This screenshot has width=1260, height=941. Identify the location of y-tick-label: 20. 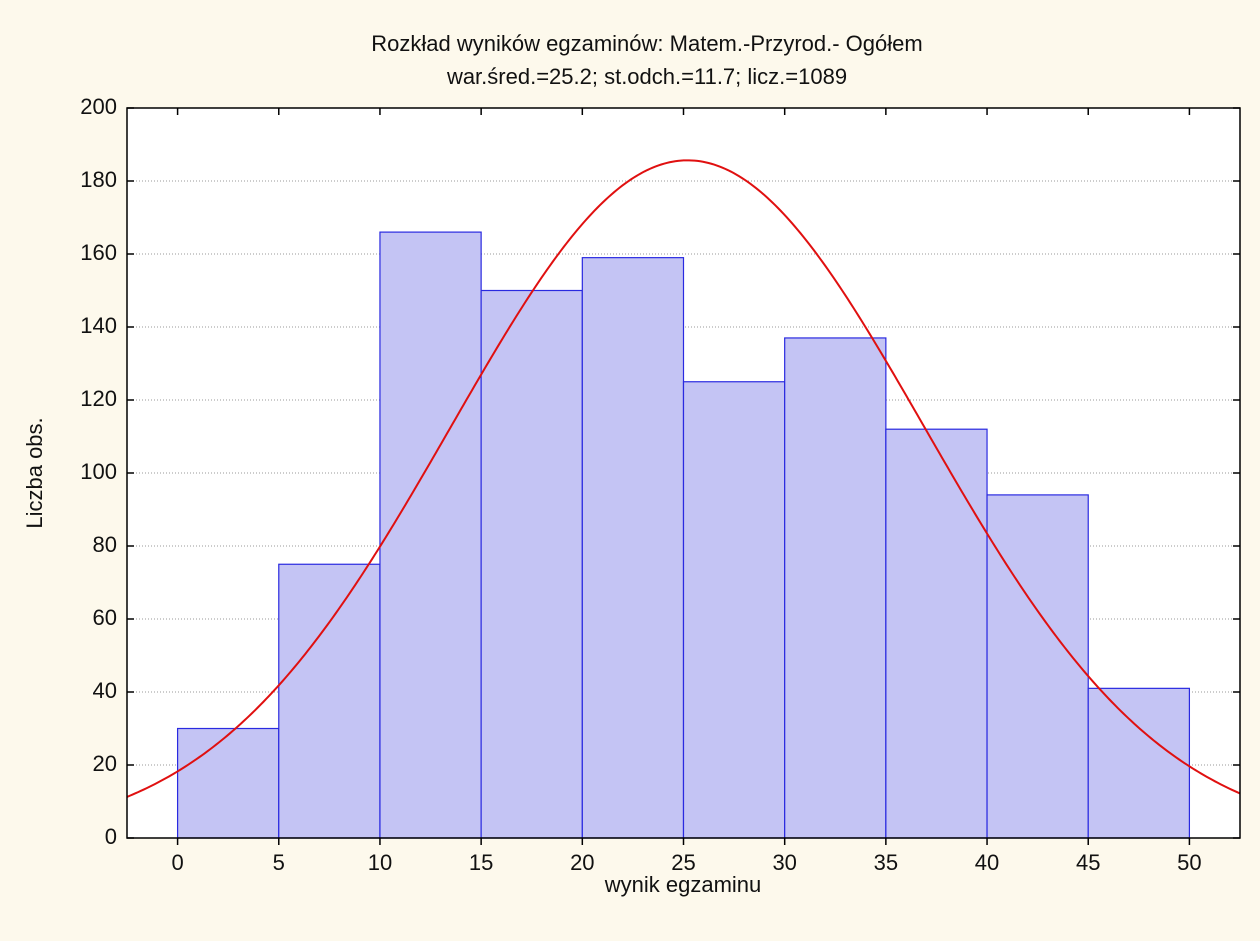
(105, 763).